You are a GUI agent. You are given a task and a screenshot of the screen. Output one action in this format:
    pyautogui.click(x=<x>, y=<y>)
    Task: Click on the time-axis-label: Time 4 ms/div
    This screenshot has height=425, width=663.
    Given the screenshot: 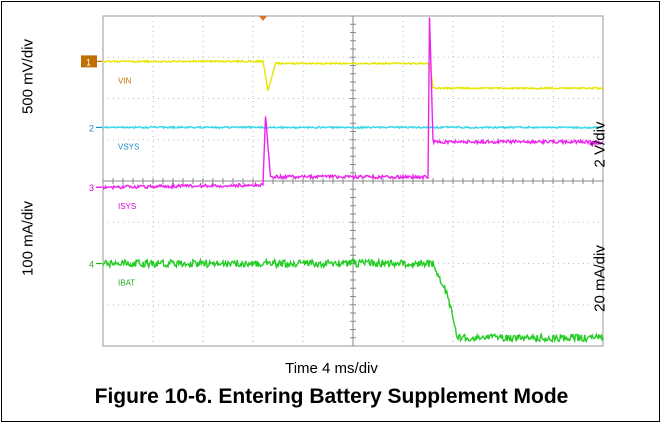 What is the action you would take?
    pyautogui.click(x=331, y=368)
    